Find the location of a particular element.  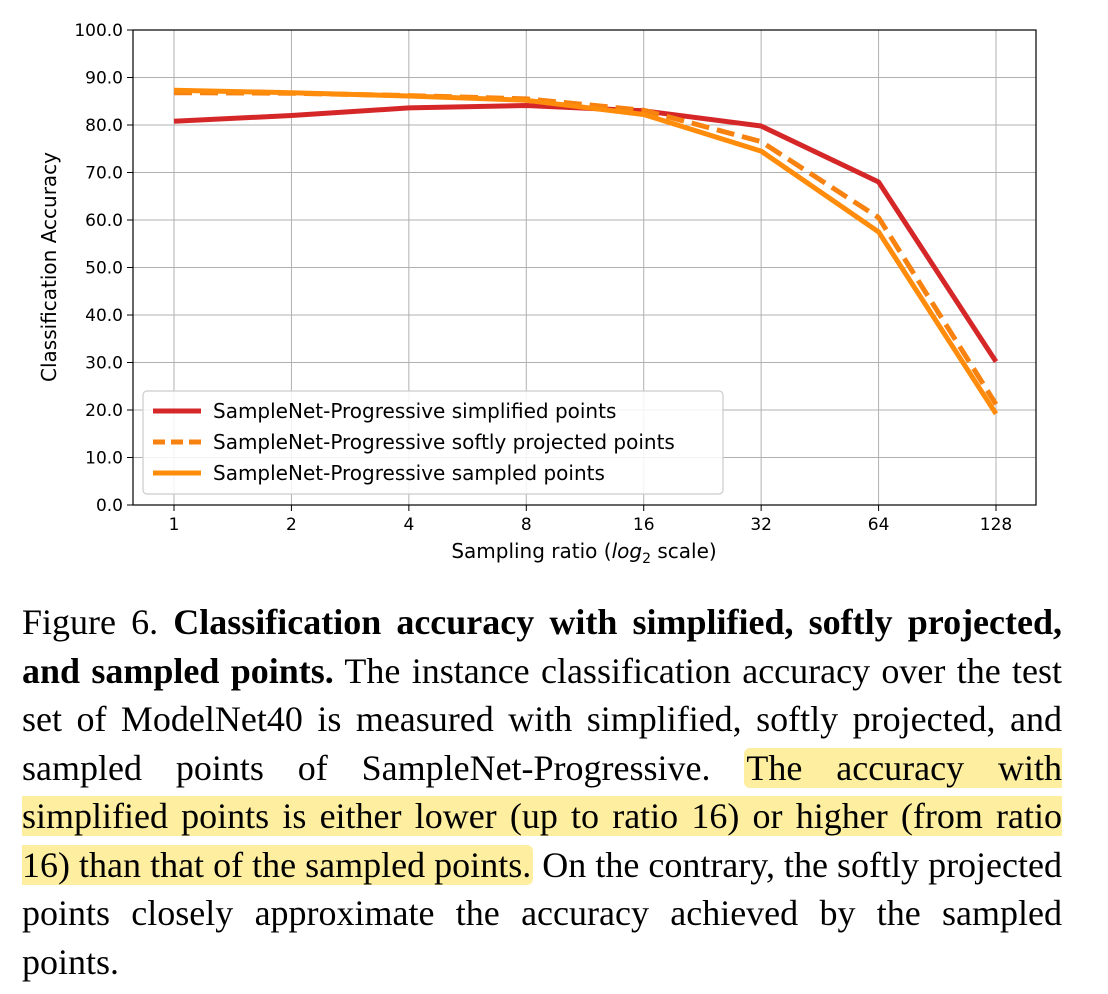

y-tick-label: 40.0 is located at coordinates (104, 316).